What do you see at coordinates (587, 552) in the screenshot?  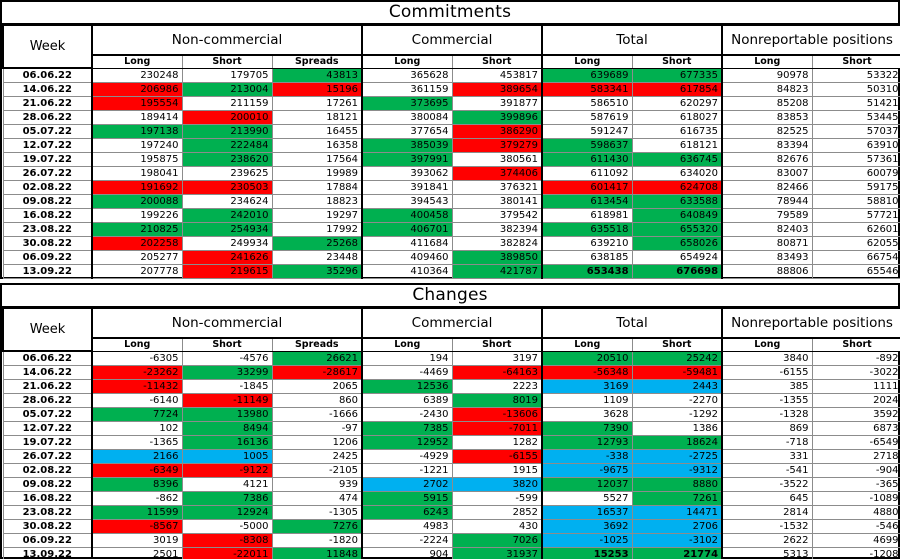 I see `value-cell: 15253` at bounding box center [587, 552].